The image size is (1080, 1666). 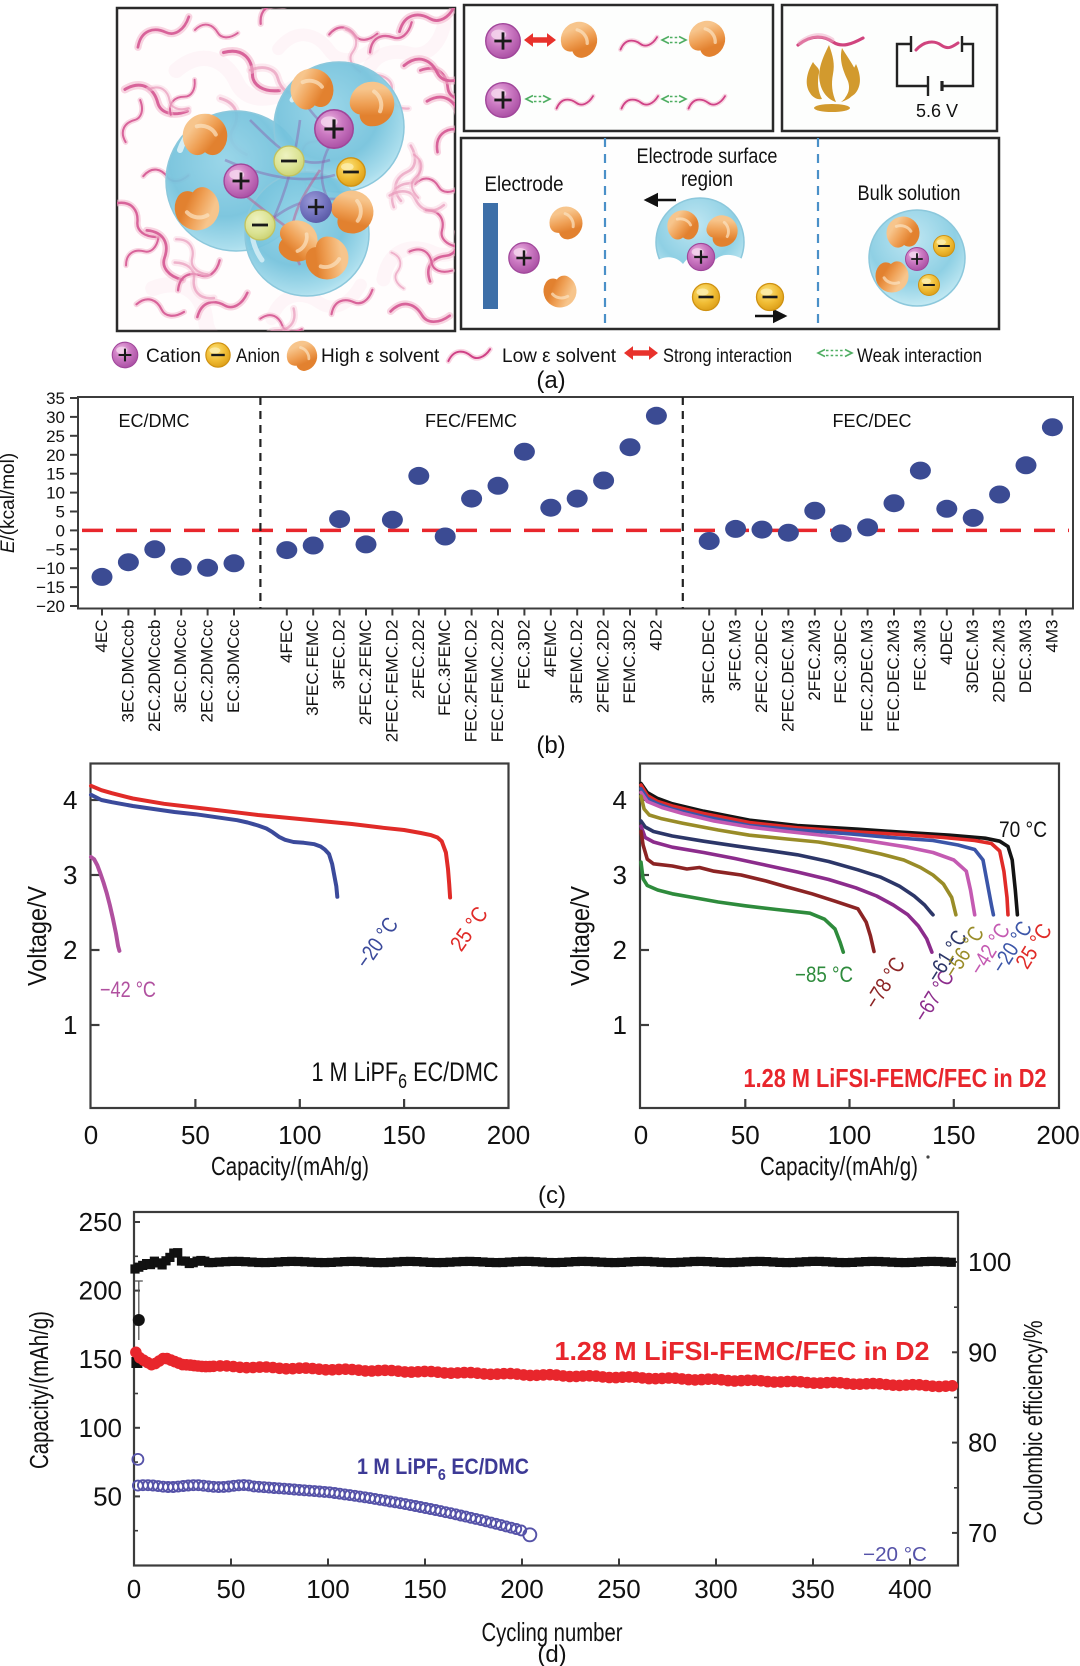 I want to click on svg-text: Coulombic efficiency/%, so click(x=1033, y=1423).